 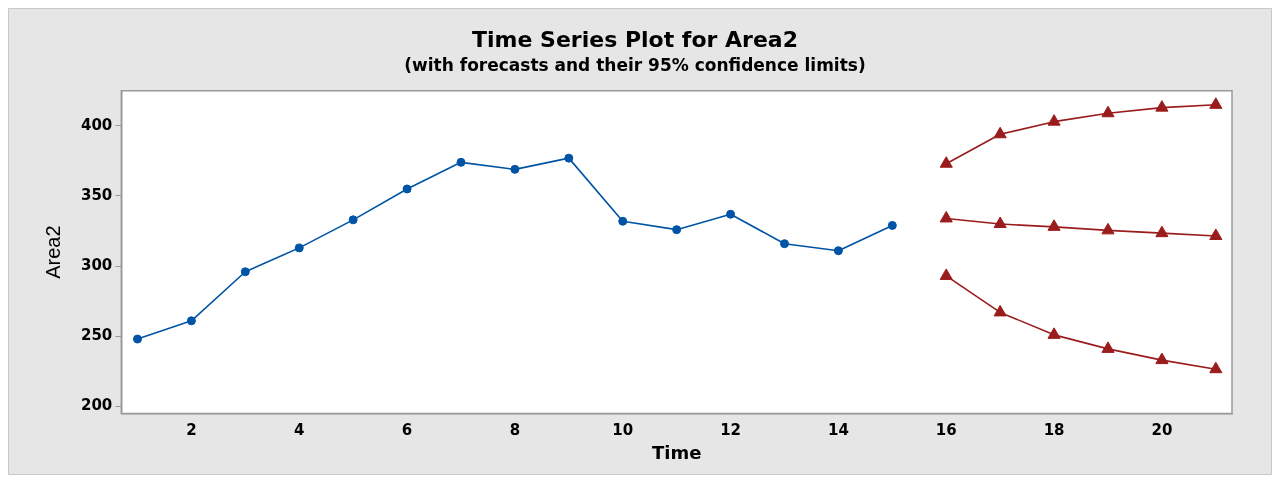 What do you see at coordinates (635, 39) in the screenshot?
I see `chart-title: Time Series Plot for Area2` at bounding box center [635, 39].